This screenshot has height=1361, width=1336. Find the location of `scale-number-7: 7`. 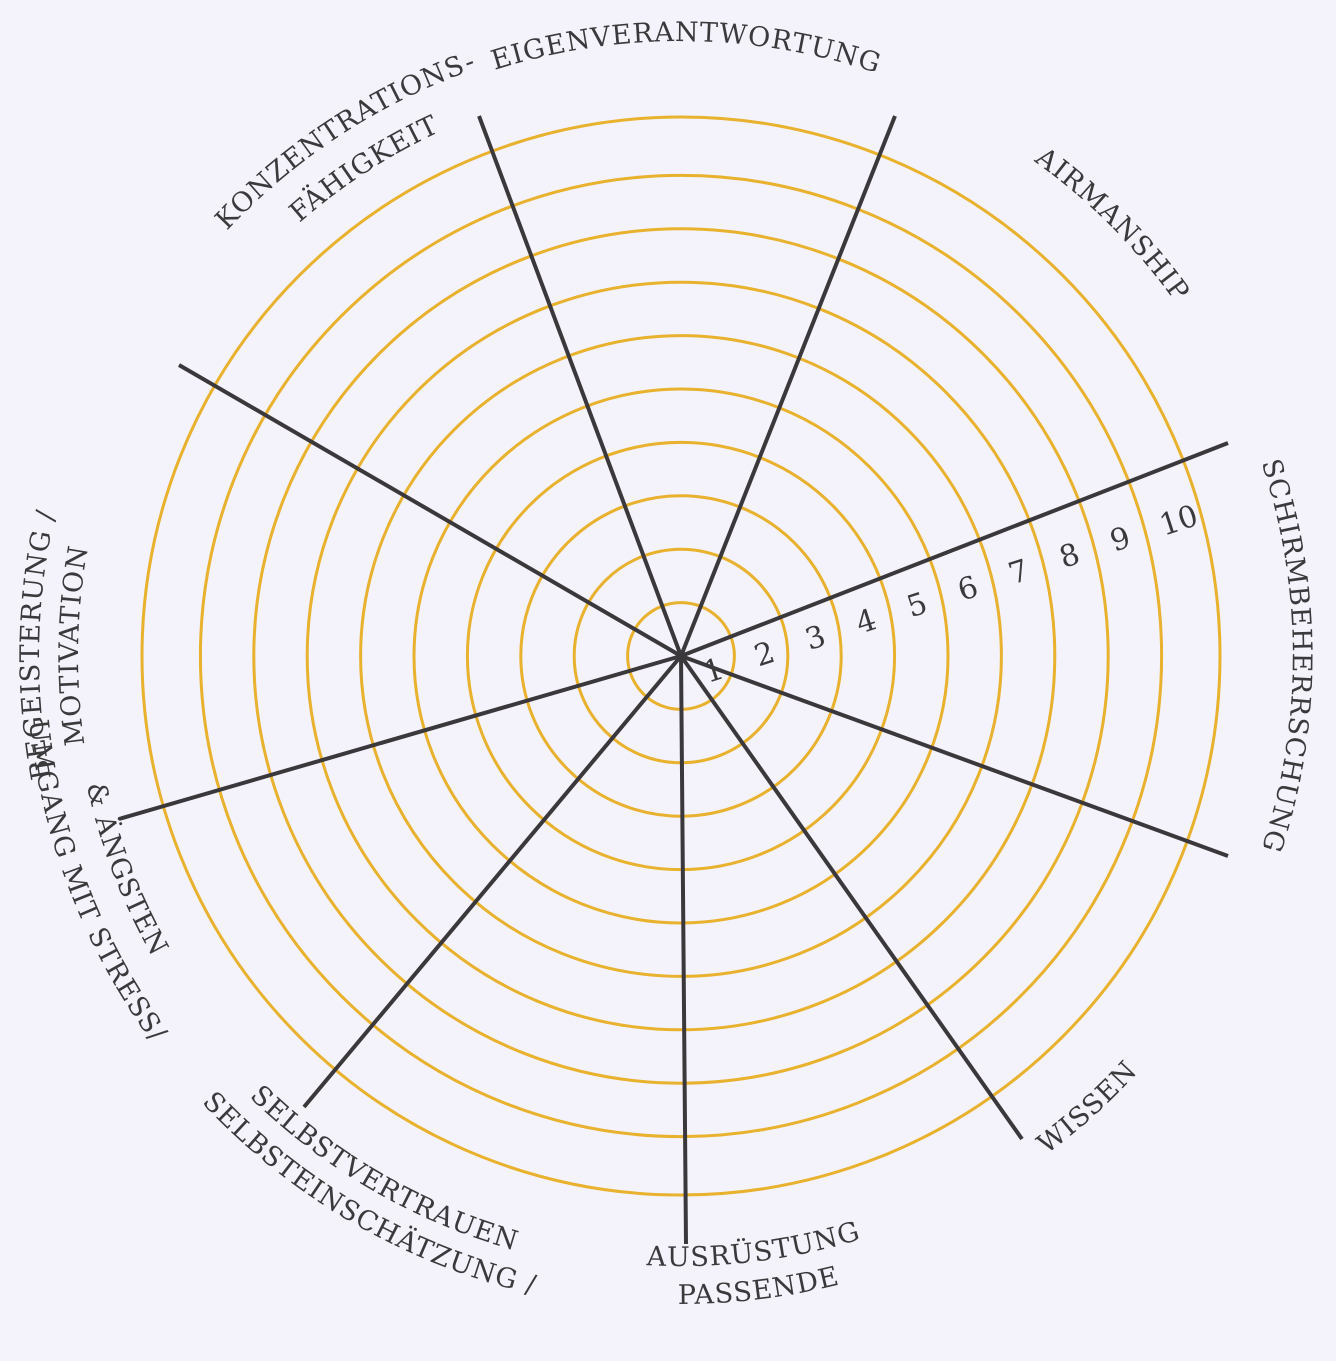

scale-number-7: 7 is located at coordinates (1018, 572).